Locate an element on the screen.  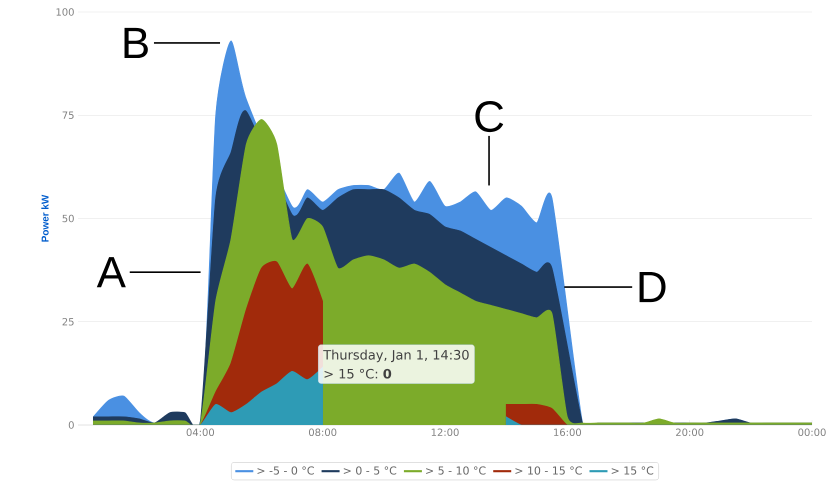
legend-label: > 5 - 10 °C is located at coordinates (456, 470).